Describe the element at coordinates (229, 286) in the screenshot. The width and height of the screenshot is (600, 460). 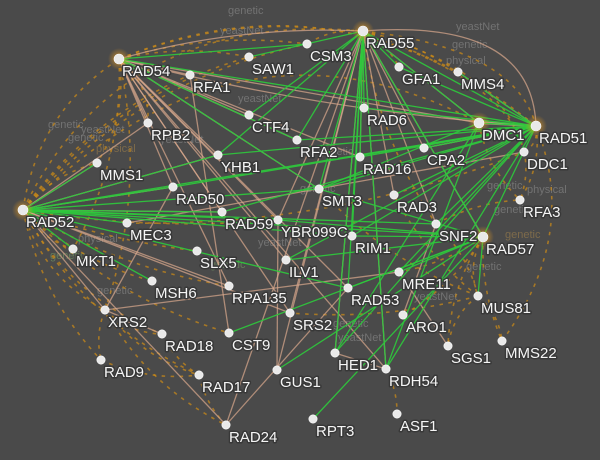
I see `node-RPA135` at that location.